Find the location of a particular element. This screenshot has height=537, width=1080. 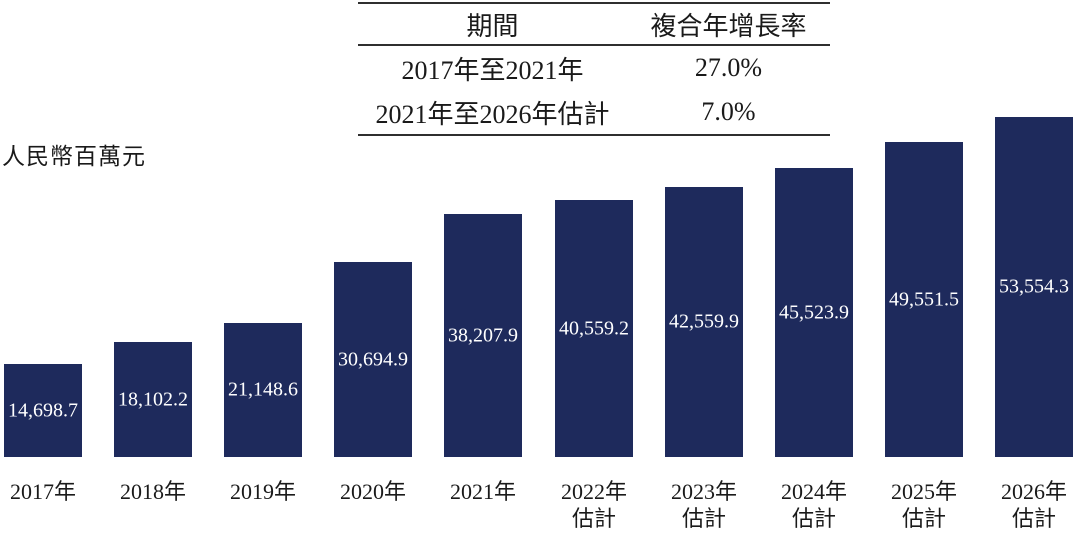

x-axis-label: 2025年 估計 is located at coordinates (924, 505).